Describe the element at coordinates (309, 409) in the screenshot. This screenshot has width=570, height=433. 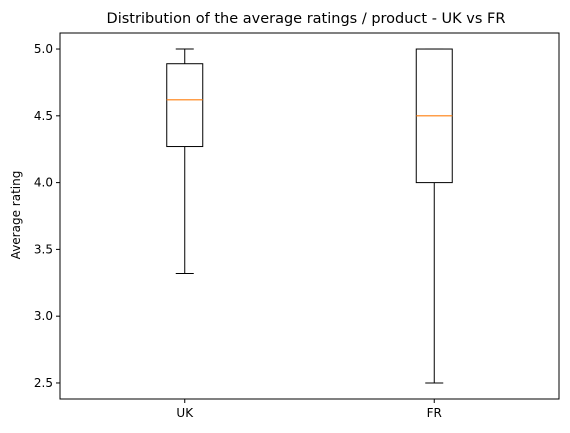
I see `x-axis-ticks: UK FR` at that location.